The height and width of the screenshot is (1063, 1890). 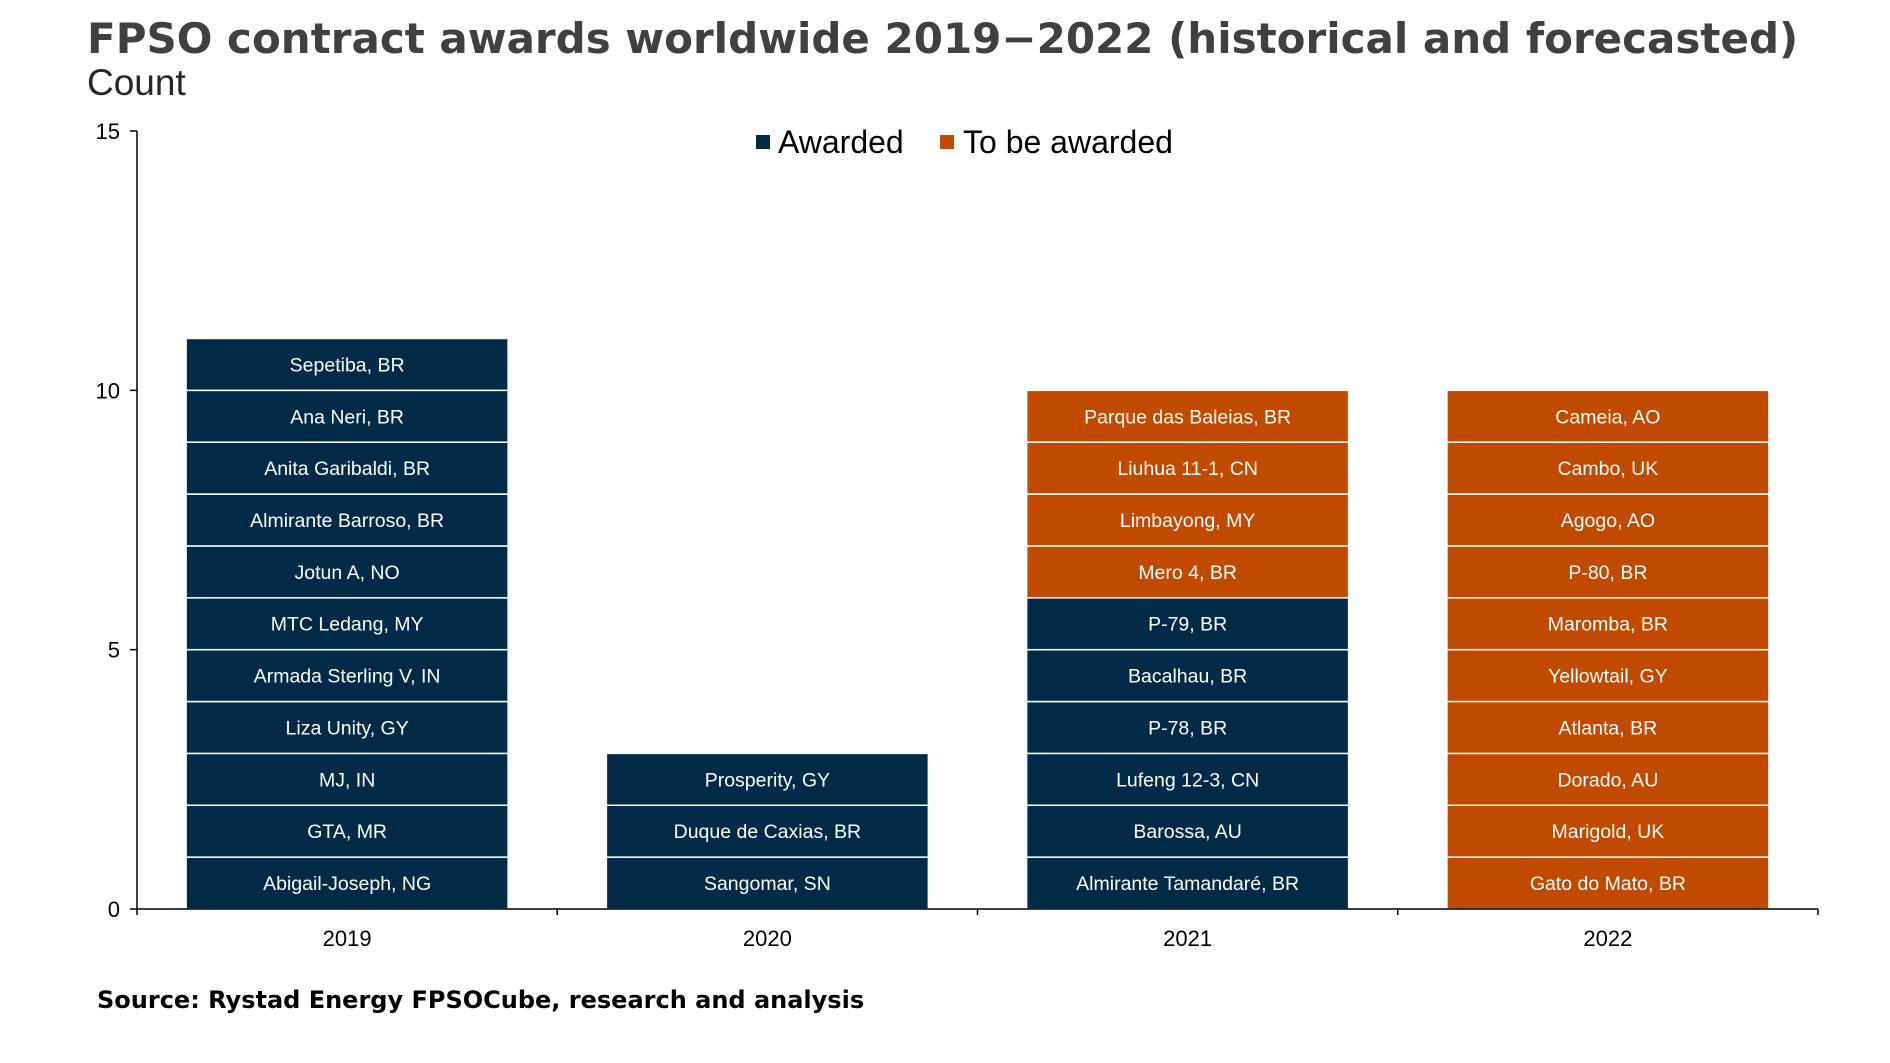 I want to click on legend-label-to-be-awarded: To be awarded, so click(x=1068, y=142).